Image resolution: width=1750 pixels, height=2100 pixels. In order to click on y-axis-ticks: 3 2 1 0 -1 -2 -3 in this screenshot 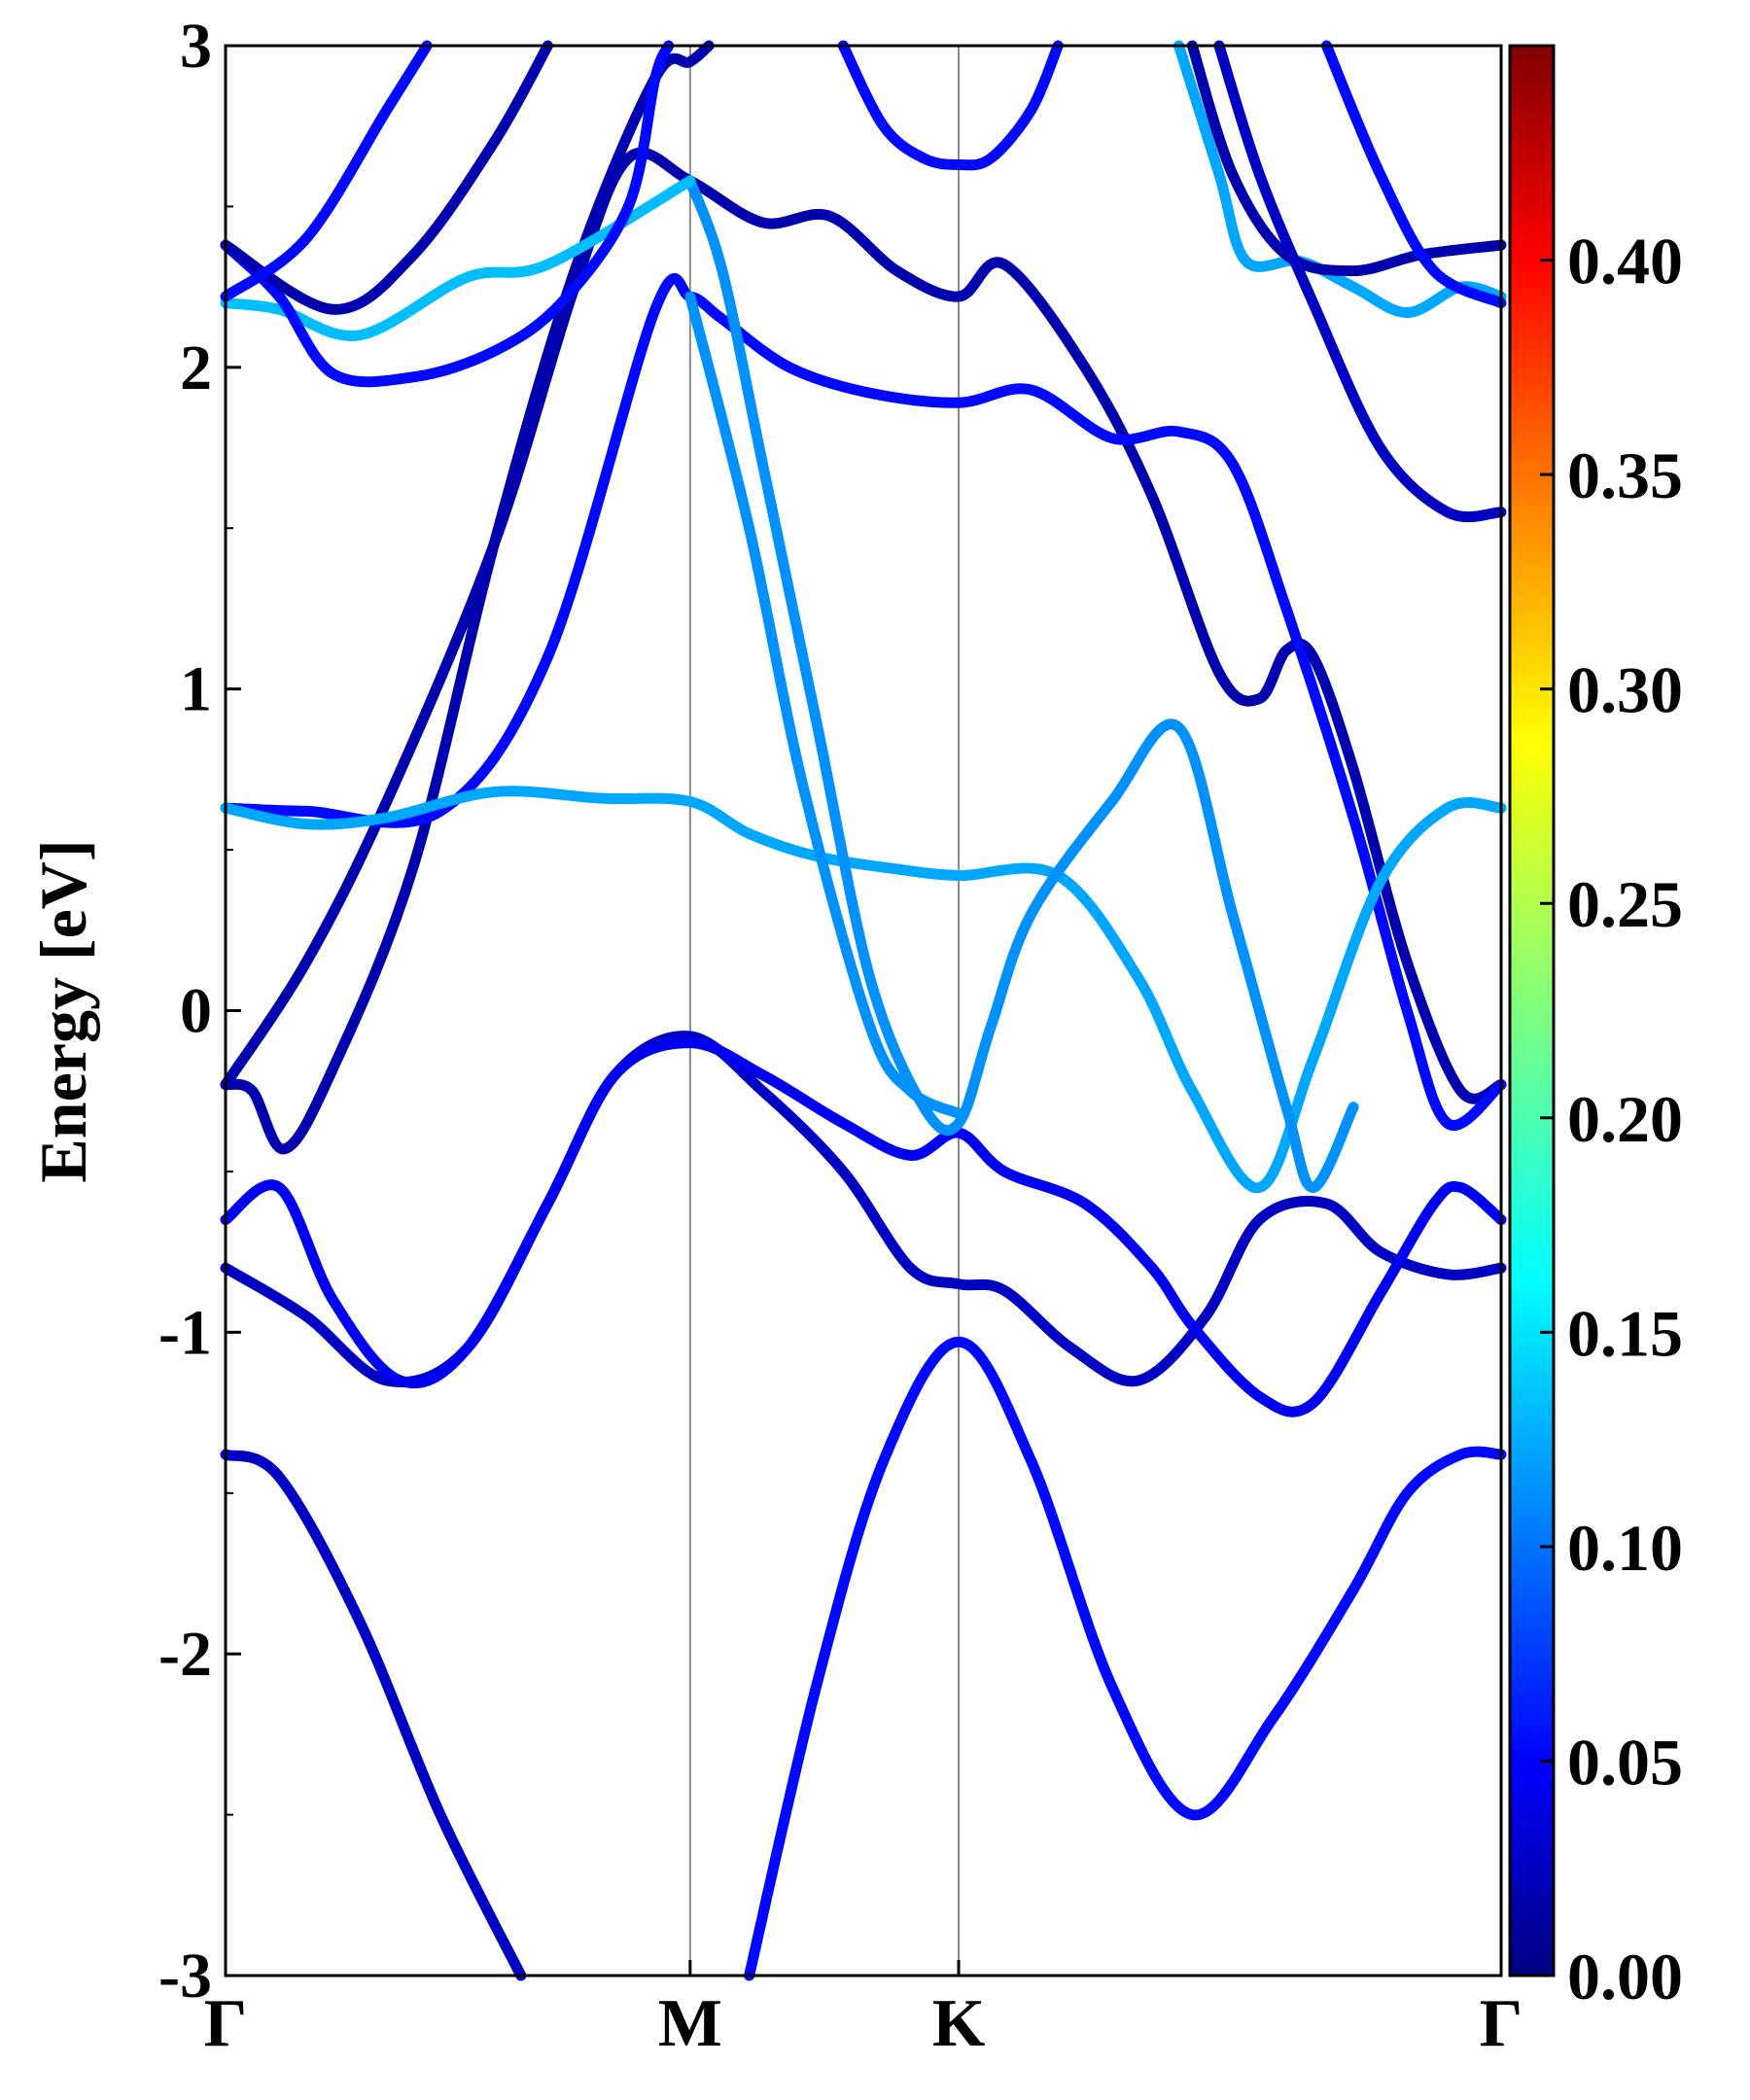, I will do `click(199, 1011)`.